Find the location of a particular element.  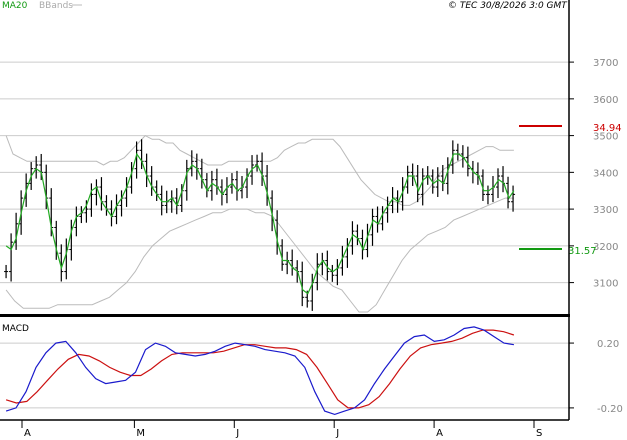

price-tick-label: 3700 is located at coordinates (605, 63).